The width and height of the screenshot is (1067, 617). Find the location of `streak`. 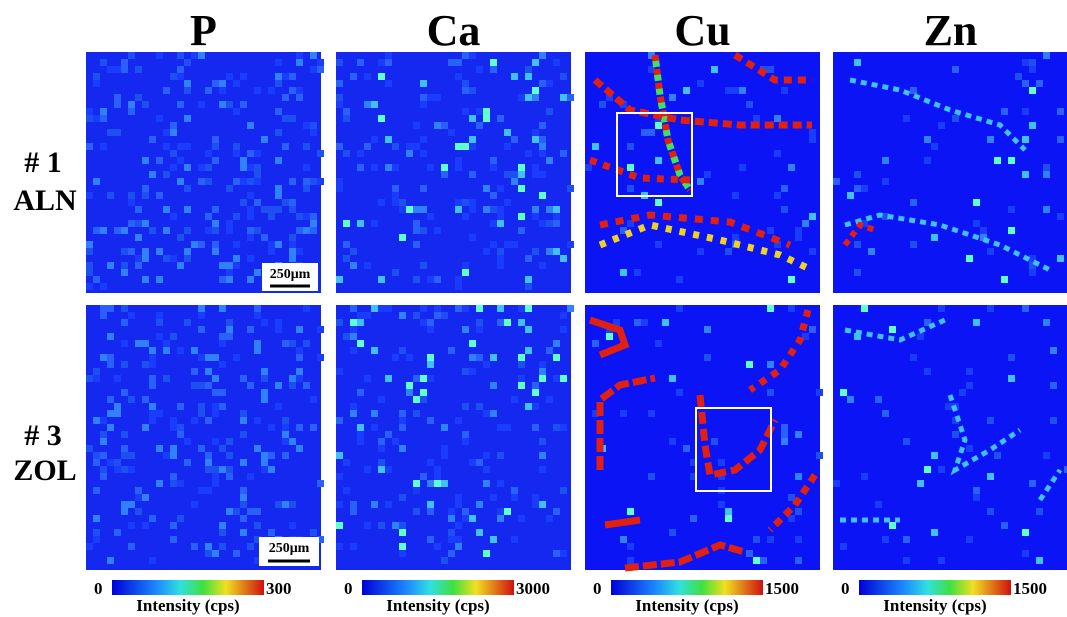

streak is located at coordinates (609, 337).